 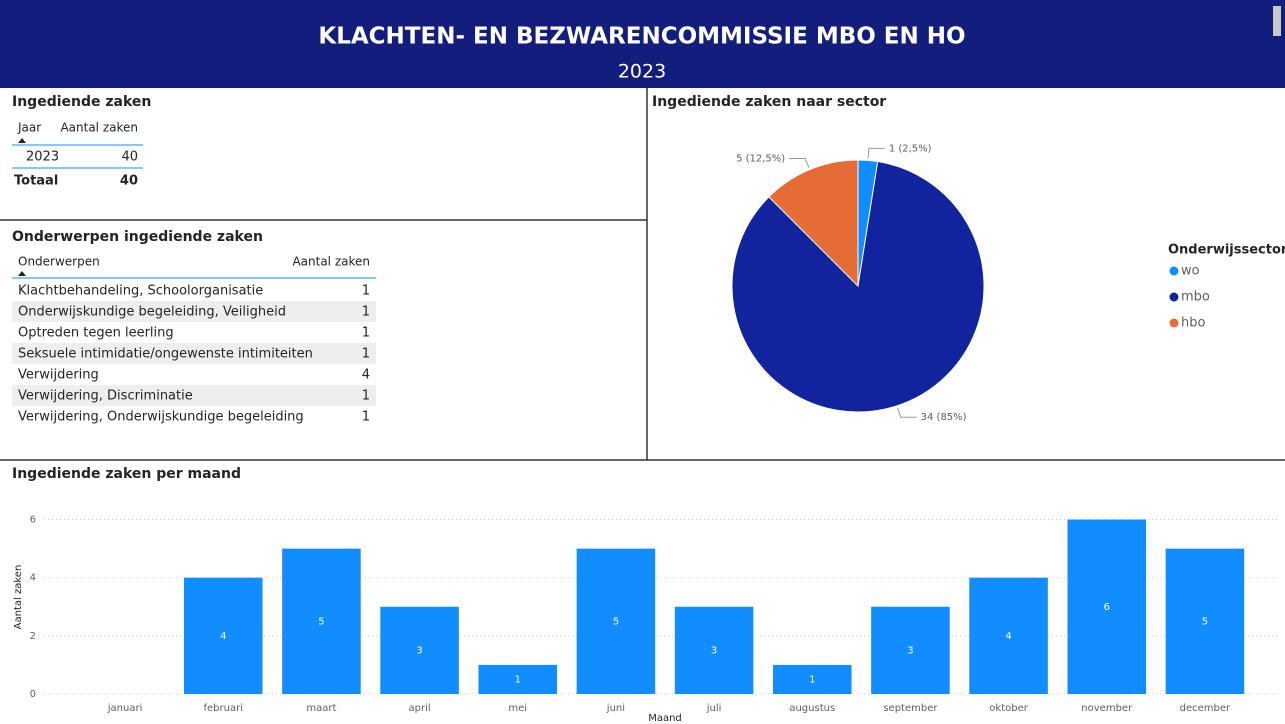 I want to click on x-tick-label: mei, so click(x=517, y=708).